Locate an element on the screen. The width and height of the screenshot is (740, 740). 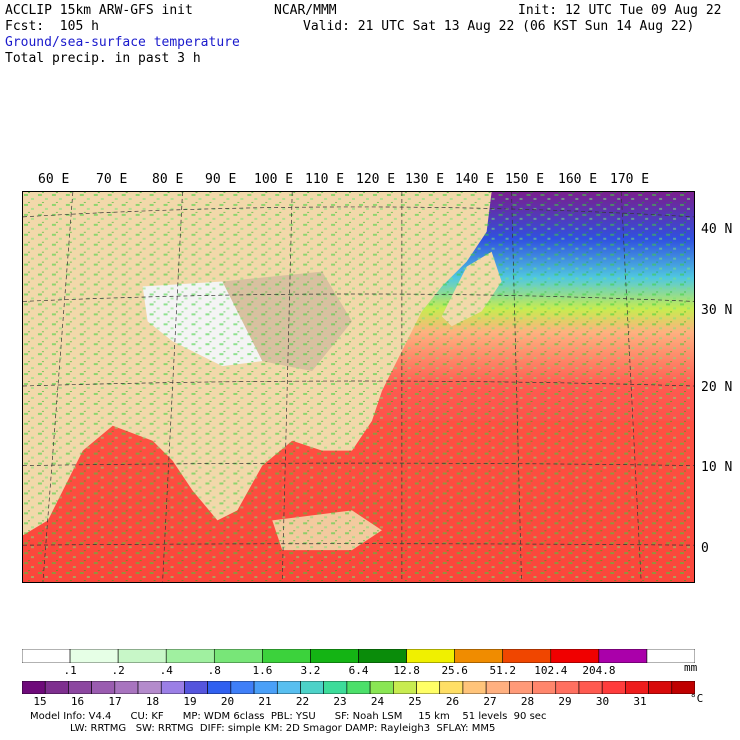
lat-label: 40 N is located at coordinates (717, 229).